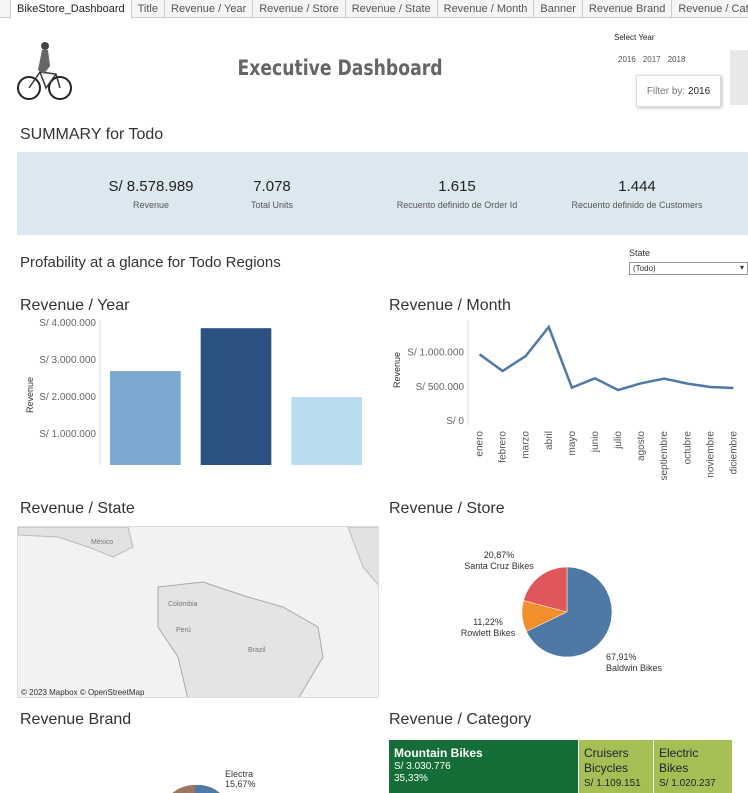 The width and height of the screenshot is (748, 793). I want to click on treemap-electric-bikes: Electric Bikes S/ 1.020.237, so click(693, 766).